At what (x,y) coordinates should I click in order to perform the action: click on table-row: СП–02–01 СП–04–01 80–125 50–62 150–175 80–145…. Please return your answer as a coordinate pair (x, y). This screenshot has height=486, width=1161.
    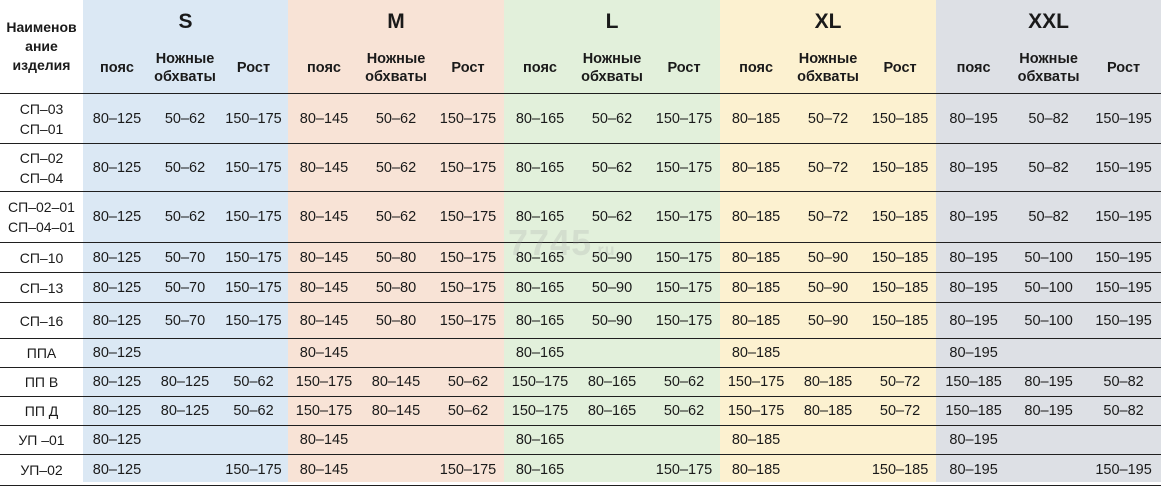
    Looking at the image, I should click on (580, 217).